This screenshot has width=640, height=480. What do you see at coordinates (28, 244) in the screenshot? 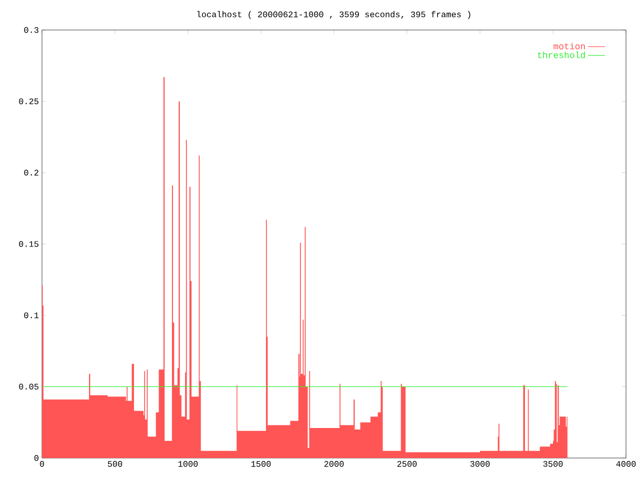
I see `y-tick-label: 0.15` at bounding box center [28, 244].